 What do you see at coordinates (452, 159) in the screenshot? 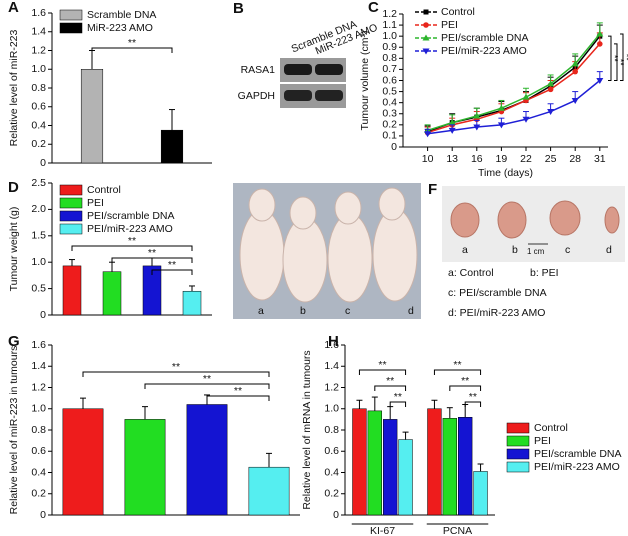
I see `x-tick-label: 13` at bounding box center [452, 159].